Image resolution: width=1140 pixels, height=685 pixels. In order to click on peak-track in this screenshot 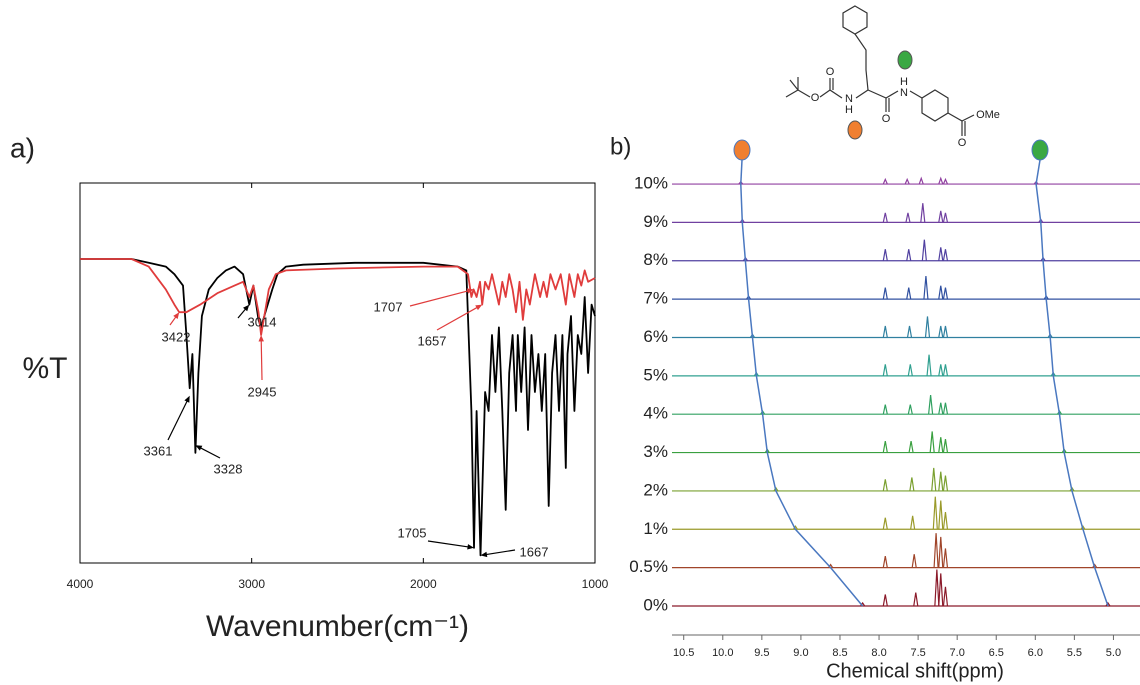, I will do `click(1072, 395)`.